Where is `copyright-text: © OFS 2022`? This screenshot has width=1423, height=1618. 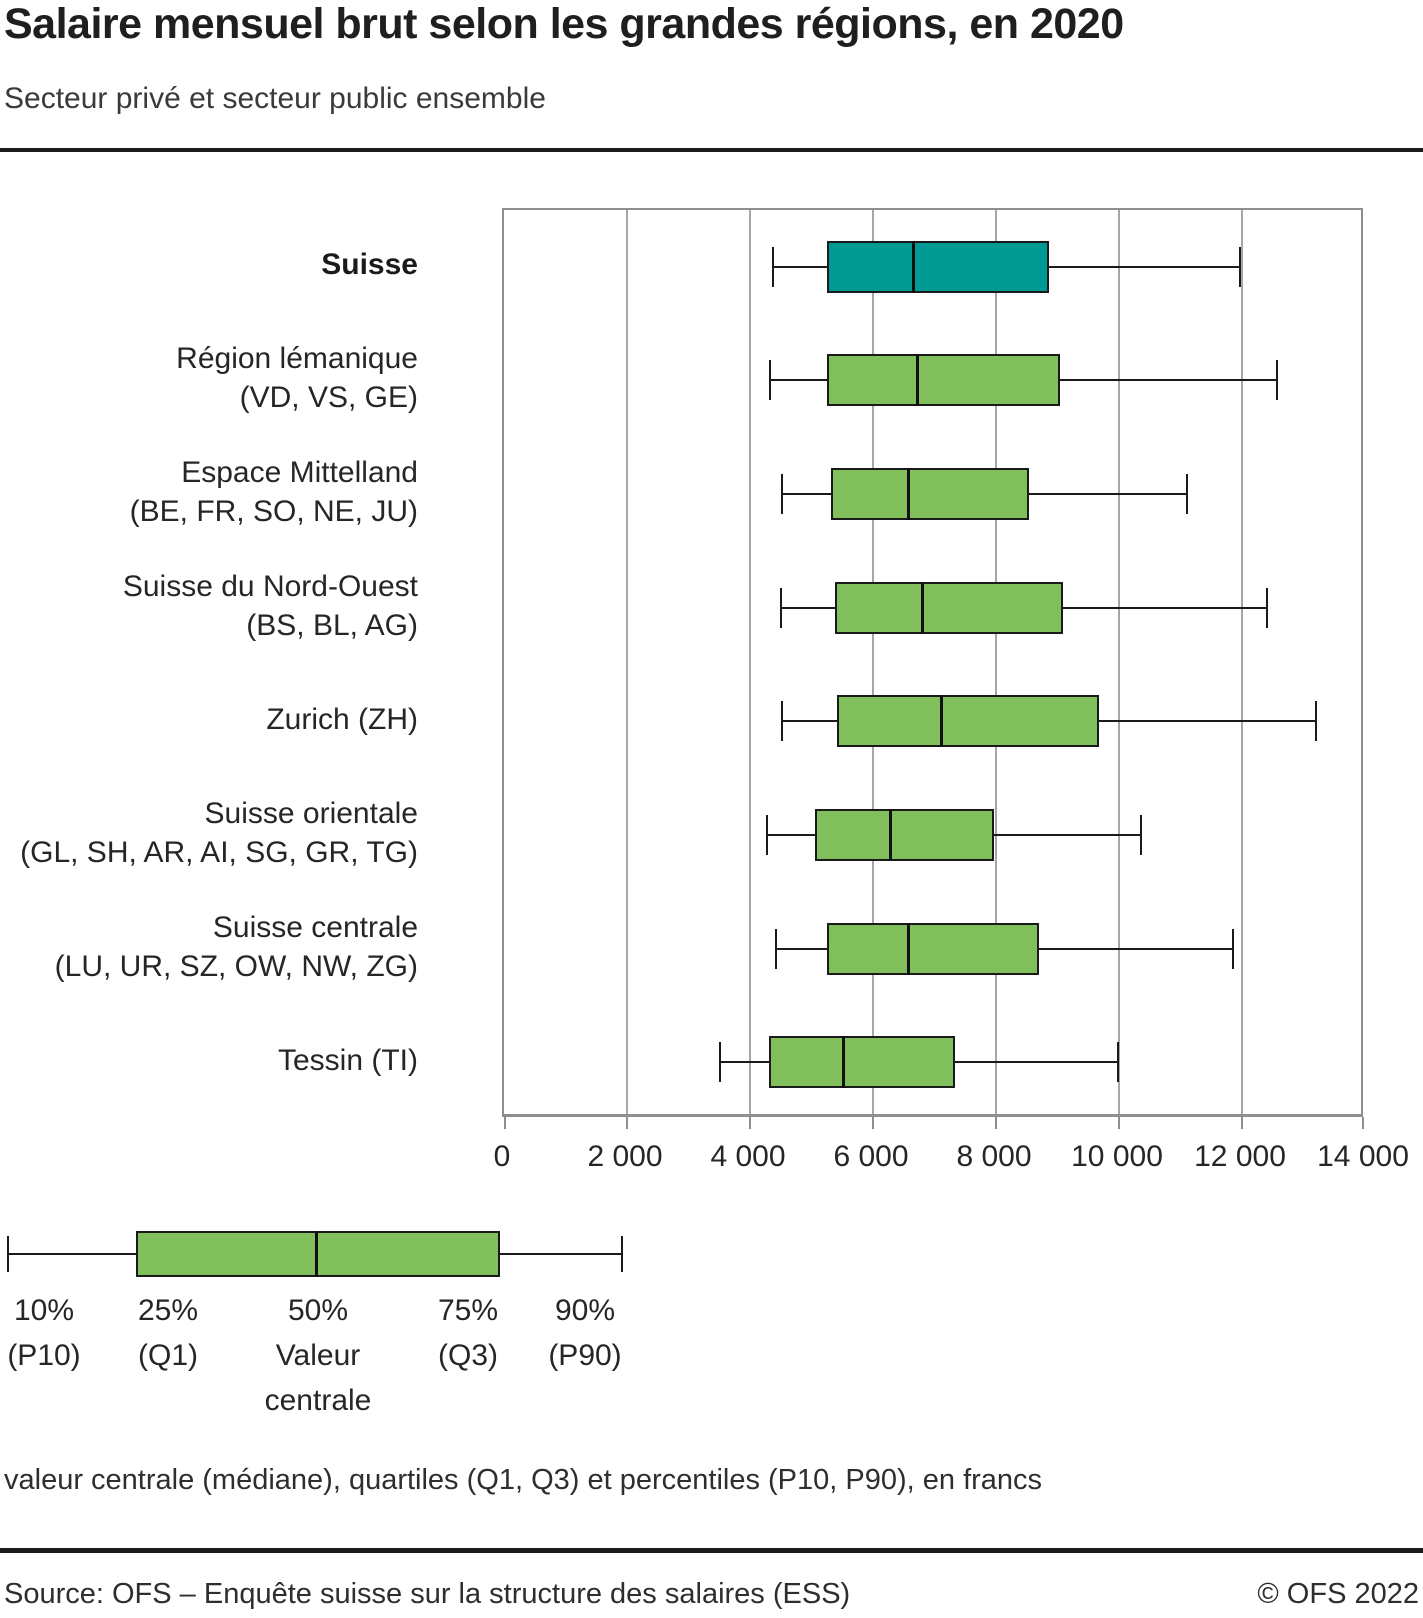 copyright-text: © OFS 2022 is located at coordinates (1338, 1594).